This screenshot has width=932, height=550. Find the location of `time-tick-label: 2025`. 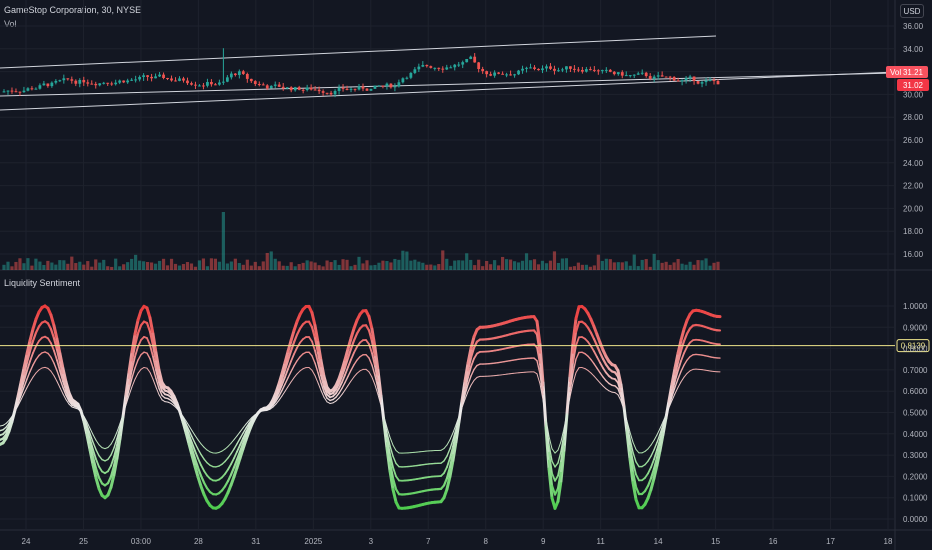

time-tick-label: 2025 is located at coordinates (313, 541).